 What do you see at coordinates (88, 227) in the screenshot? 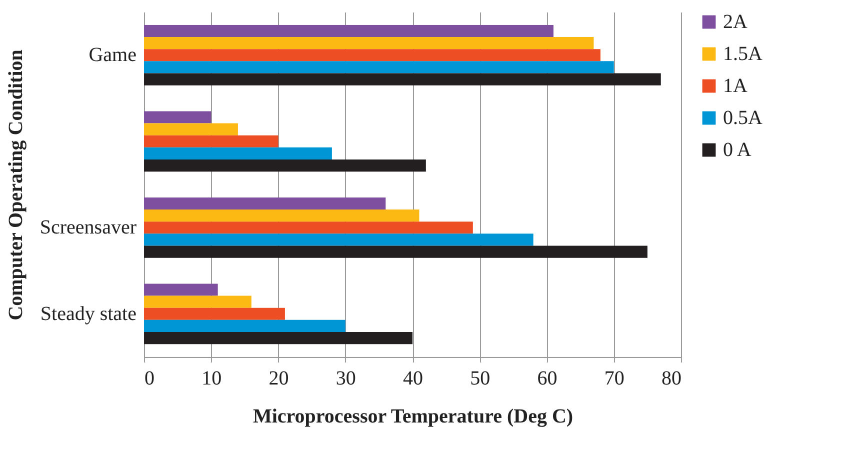
I see `y-tick-label: Screensaver` at bounding box center [88, 227].